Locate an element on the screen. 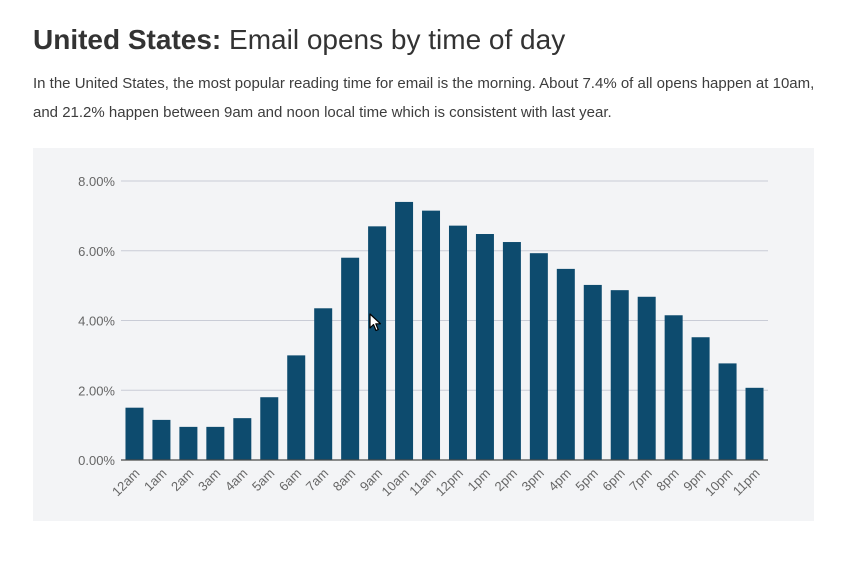  bar-10am is located at coordinates (404, 330).